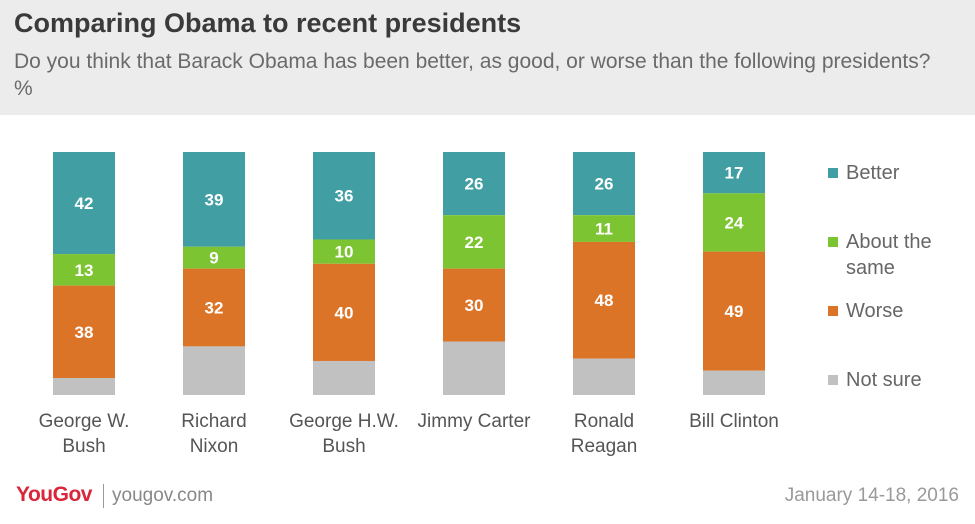  I want to click on legend-label: Worse, so click(875, 311).